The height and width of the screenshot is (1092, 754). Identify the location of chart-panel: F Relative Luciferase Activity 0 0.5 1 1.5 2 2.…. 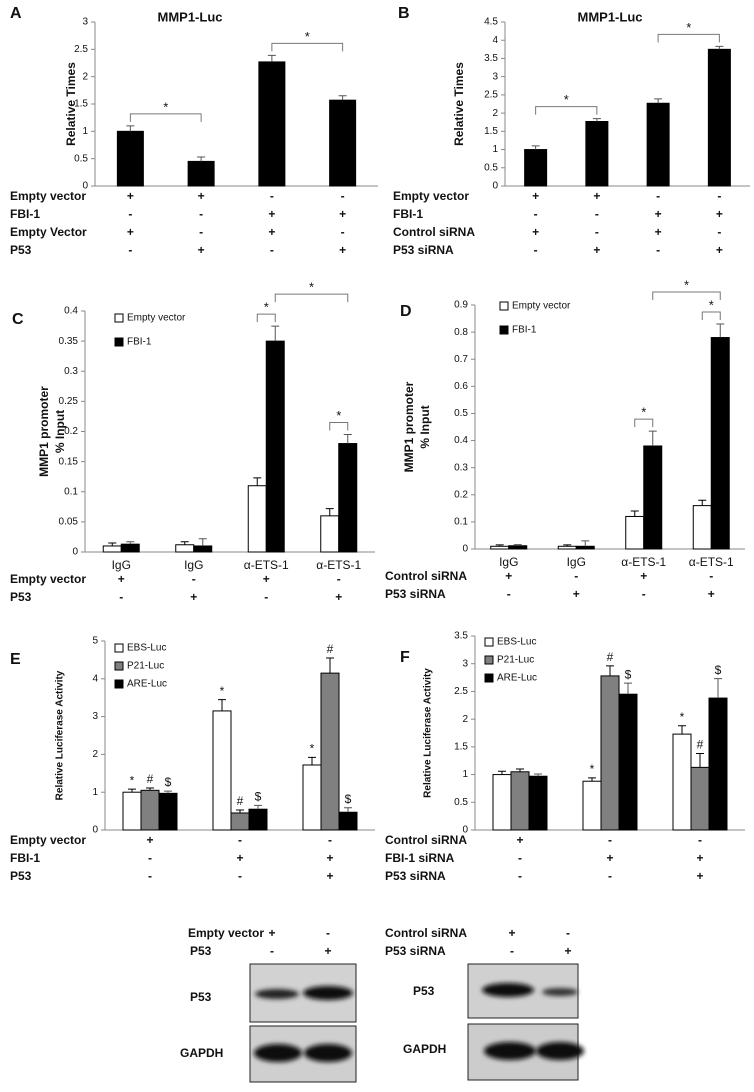
(565, 757).